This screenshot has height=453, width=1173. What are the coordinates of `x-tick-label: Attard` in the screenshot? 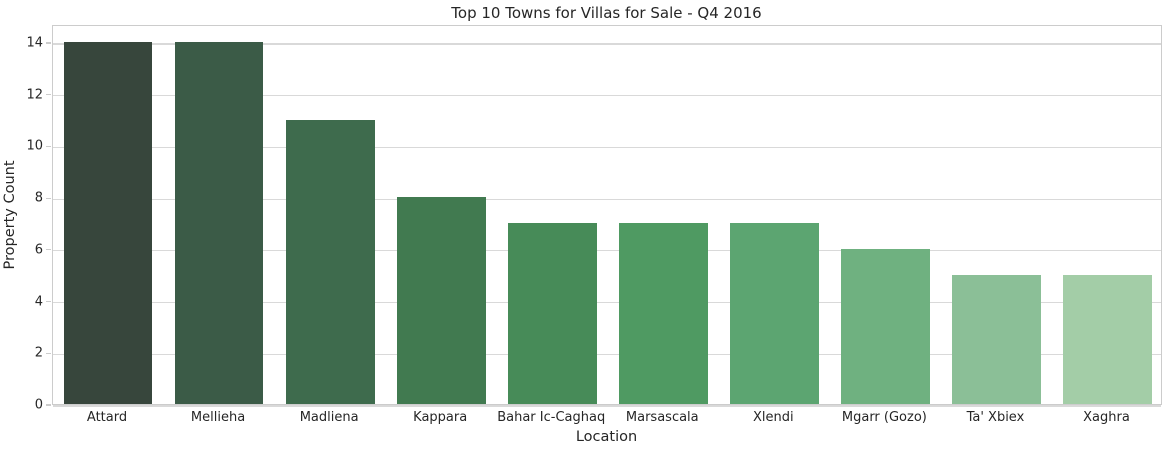 It's located at (107, 417).